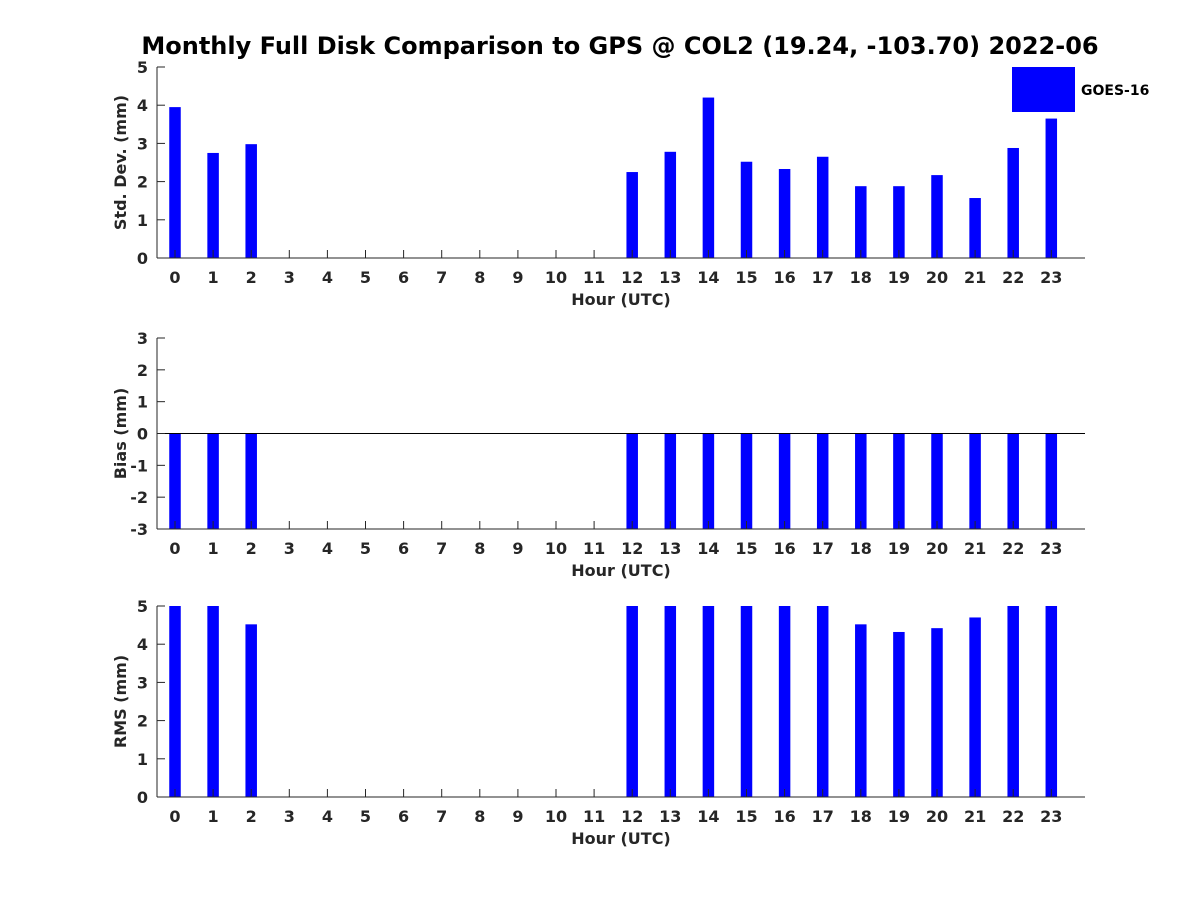  What do you see at coordinates (403, 548) in the screenshot?
I see `bias-xtick-label: 6` at bounding box center [403, 548].